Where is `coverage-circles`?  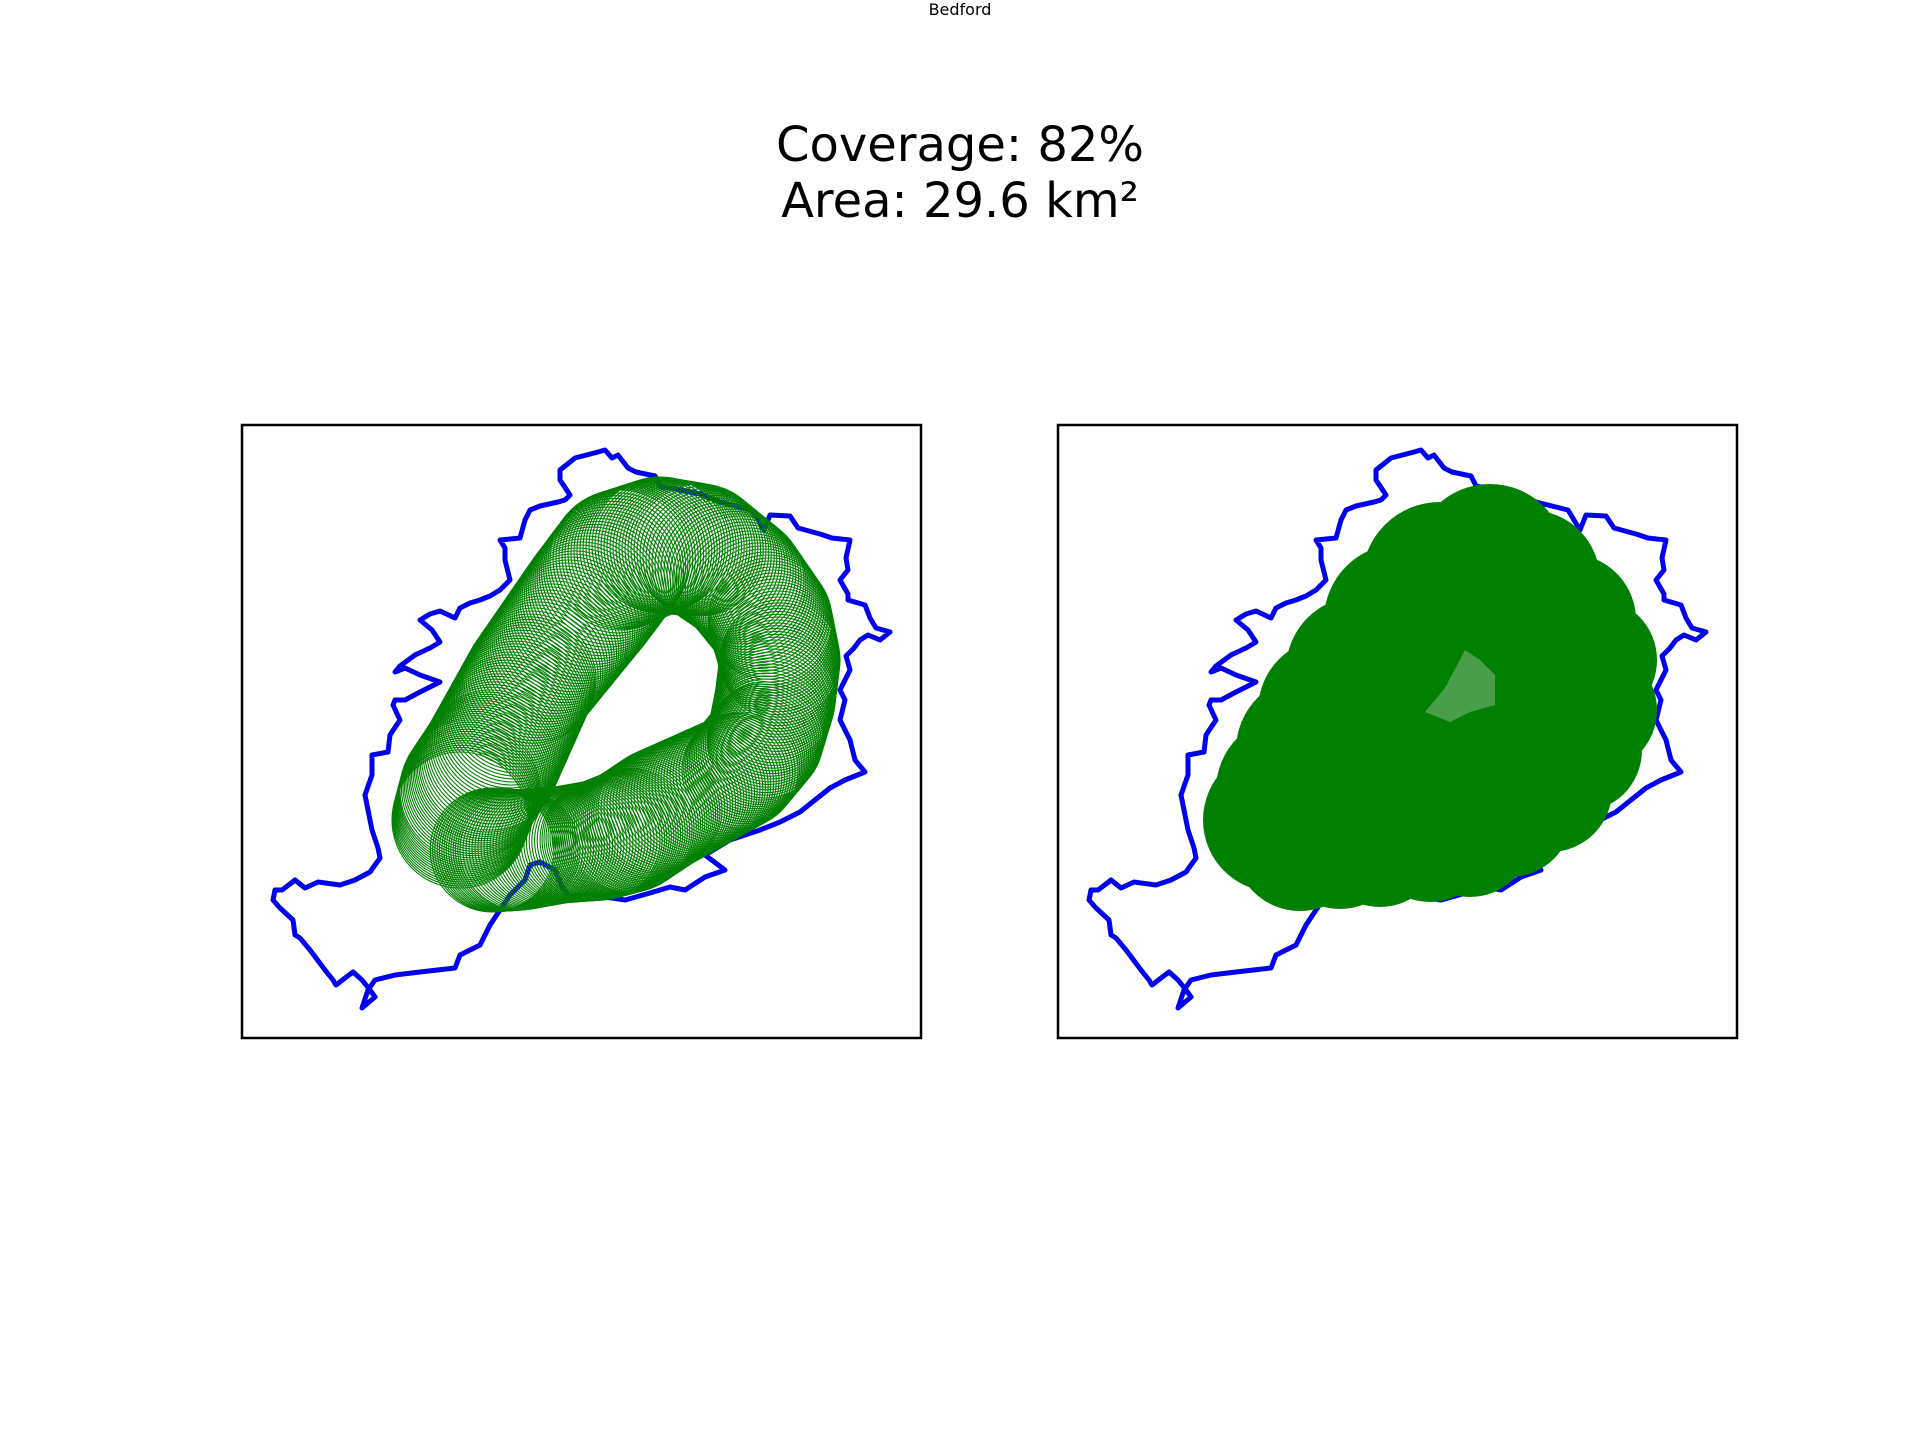 coverage-circles is located at coordinates (616, 694).